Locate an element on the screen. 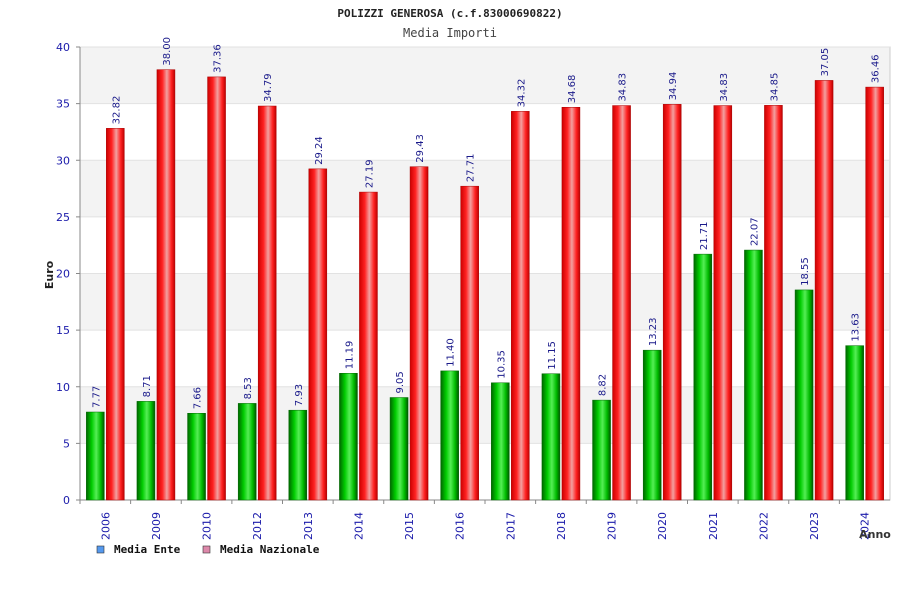 The image size is (900, 600). bar-value-label: 32.82 is located at coordinates (116, 110).